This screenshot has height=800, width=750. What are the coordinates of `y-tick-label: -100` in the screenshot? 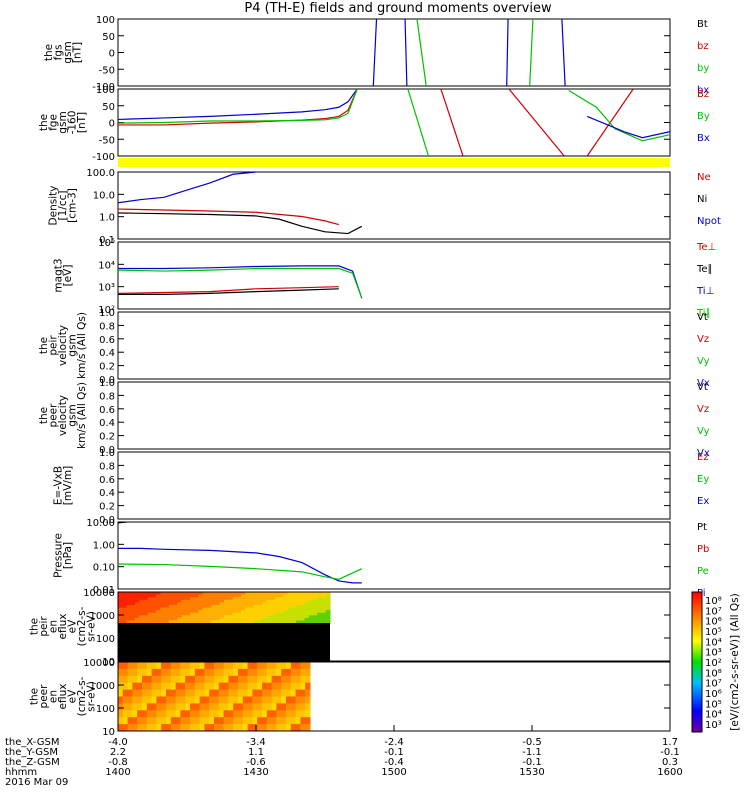 It's located at (103, 157).